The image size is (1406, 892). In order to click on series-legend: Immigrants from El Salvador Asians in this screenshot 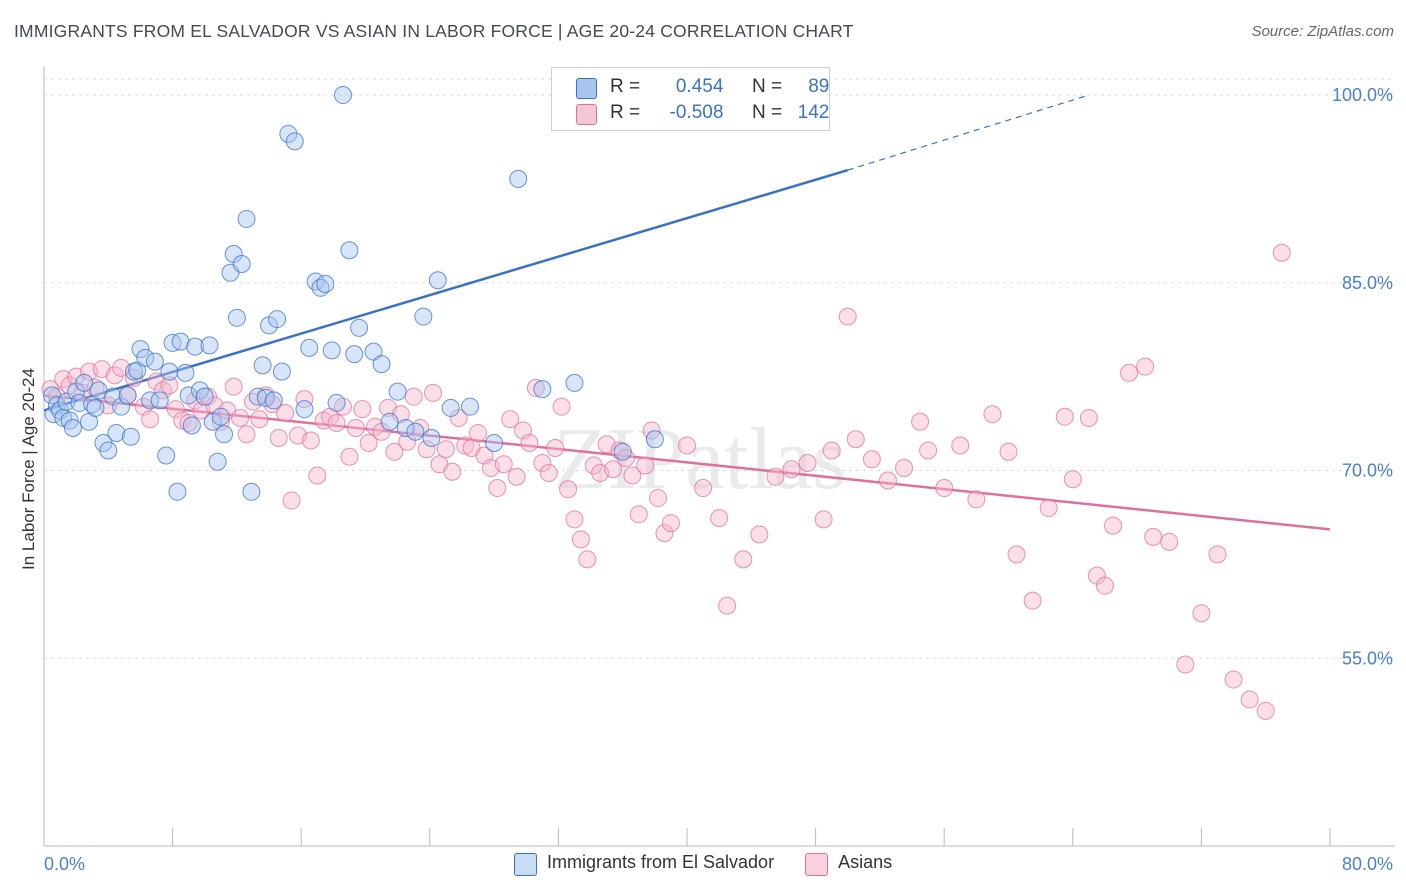, I will do `click(716, 865)`.